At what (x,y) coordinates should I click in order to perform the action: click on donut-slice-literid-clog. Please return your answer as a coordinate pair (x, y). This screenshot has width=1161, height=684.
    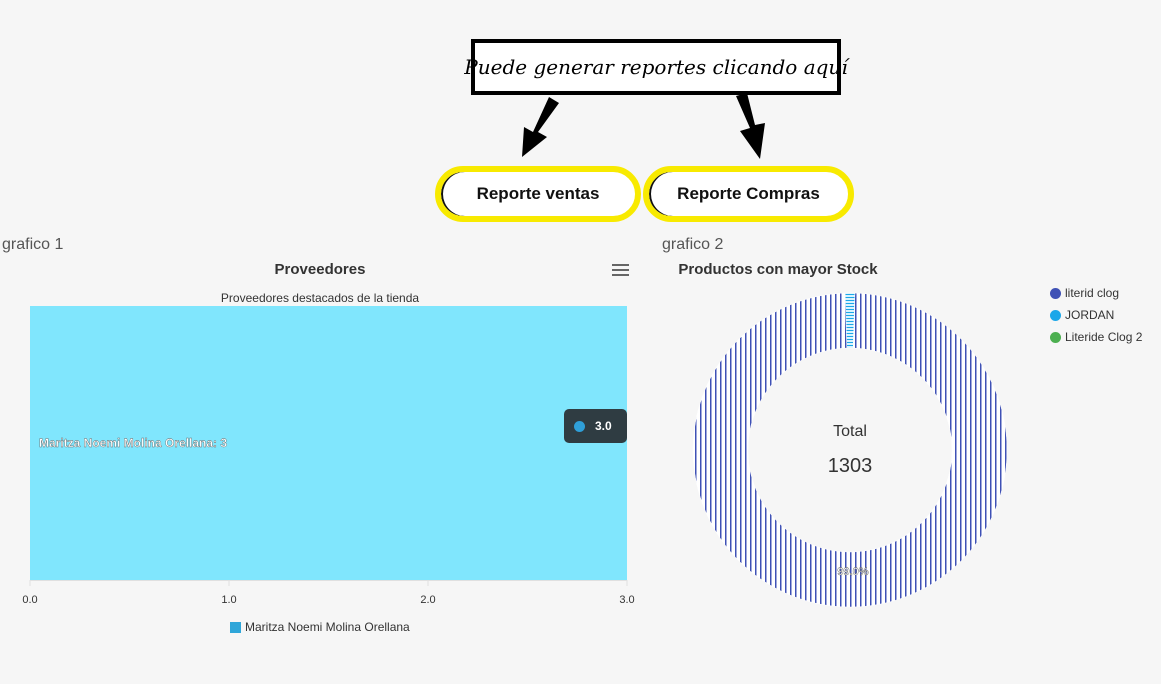
    Looking at the image, I should click on (850, 450).